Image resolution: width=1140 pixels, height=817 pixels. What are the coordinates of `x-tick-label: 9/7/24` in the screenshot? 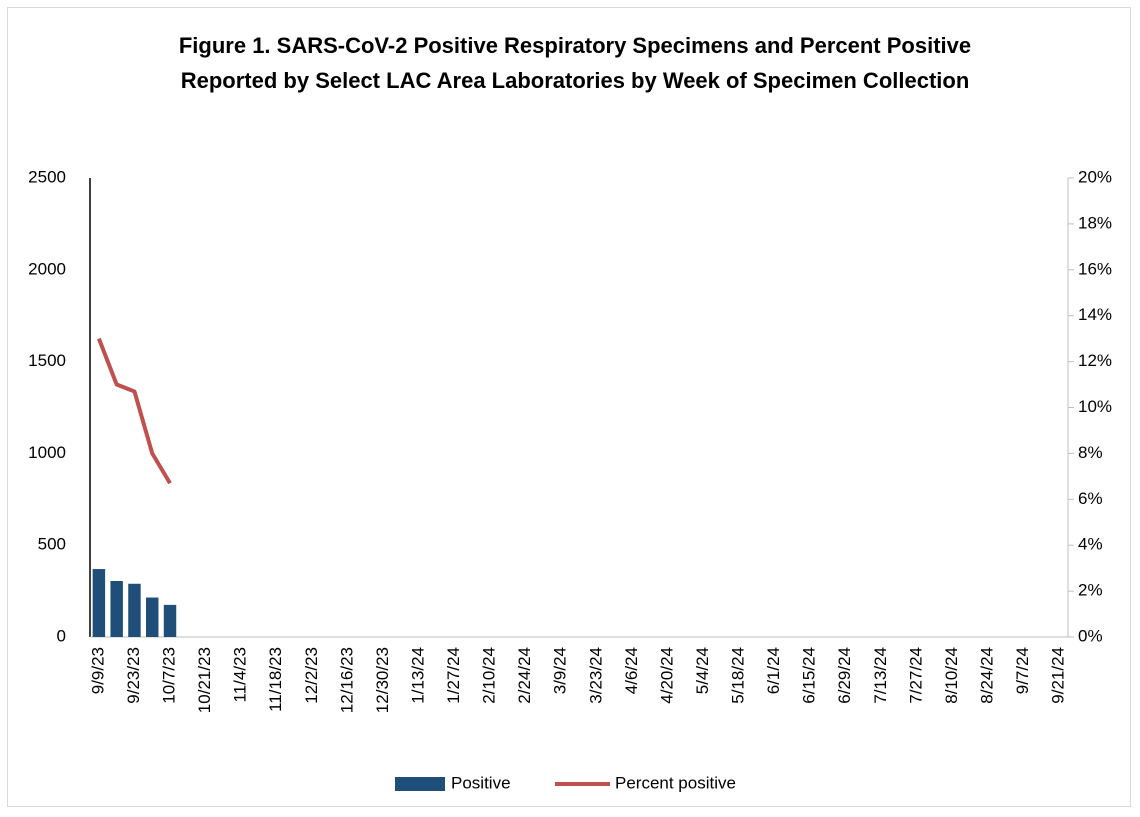 It's located at (1022, 670).